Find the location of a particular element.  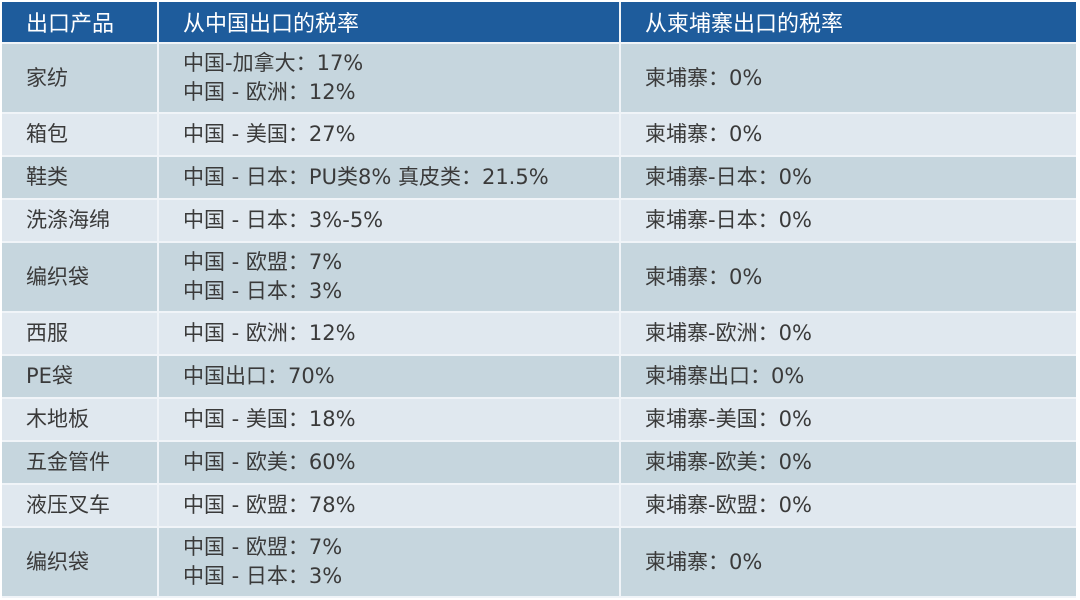

rate-line: 中国 - 日本：PU类8% 真皮类：21.5% is located at coordinates (366, 177).